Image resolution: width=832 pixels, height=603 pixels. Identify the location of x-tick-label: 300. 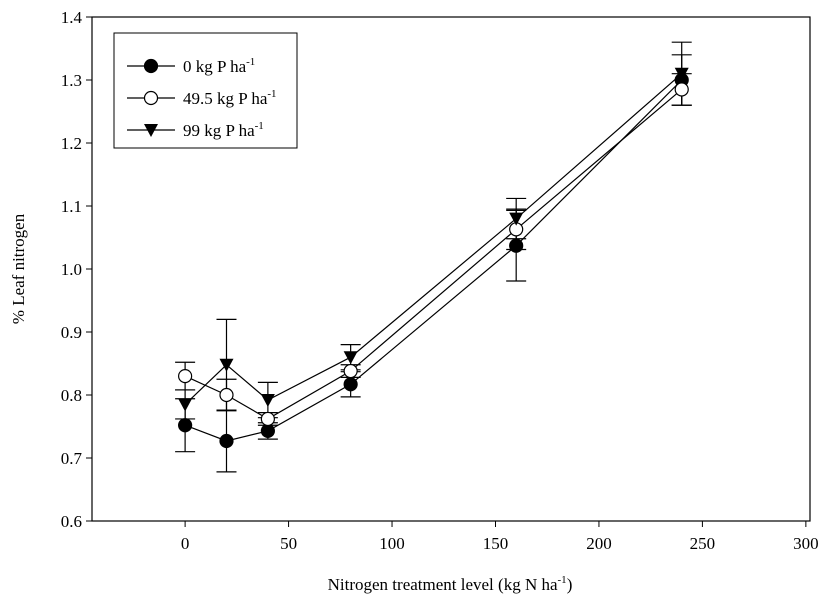
(806, 543).